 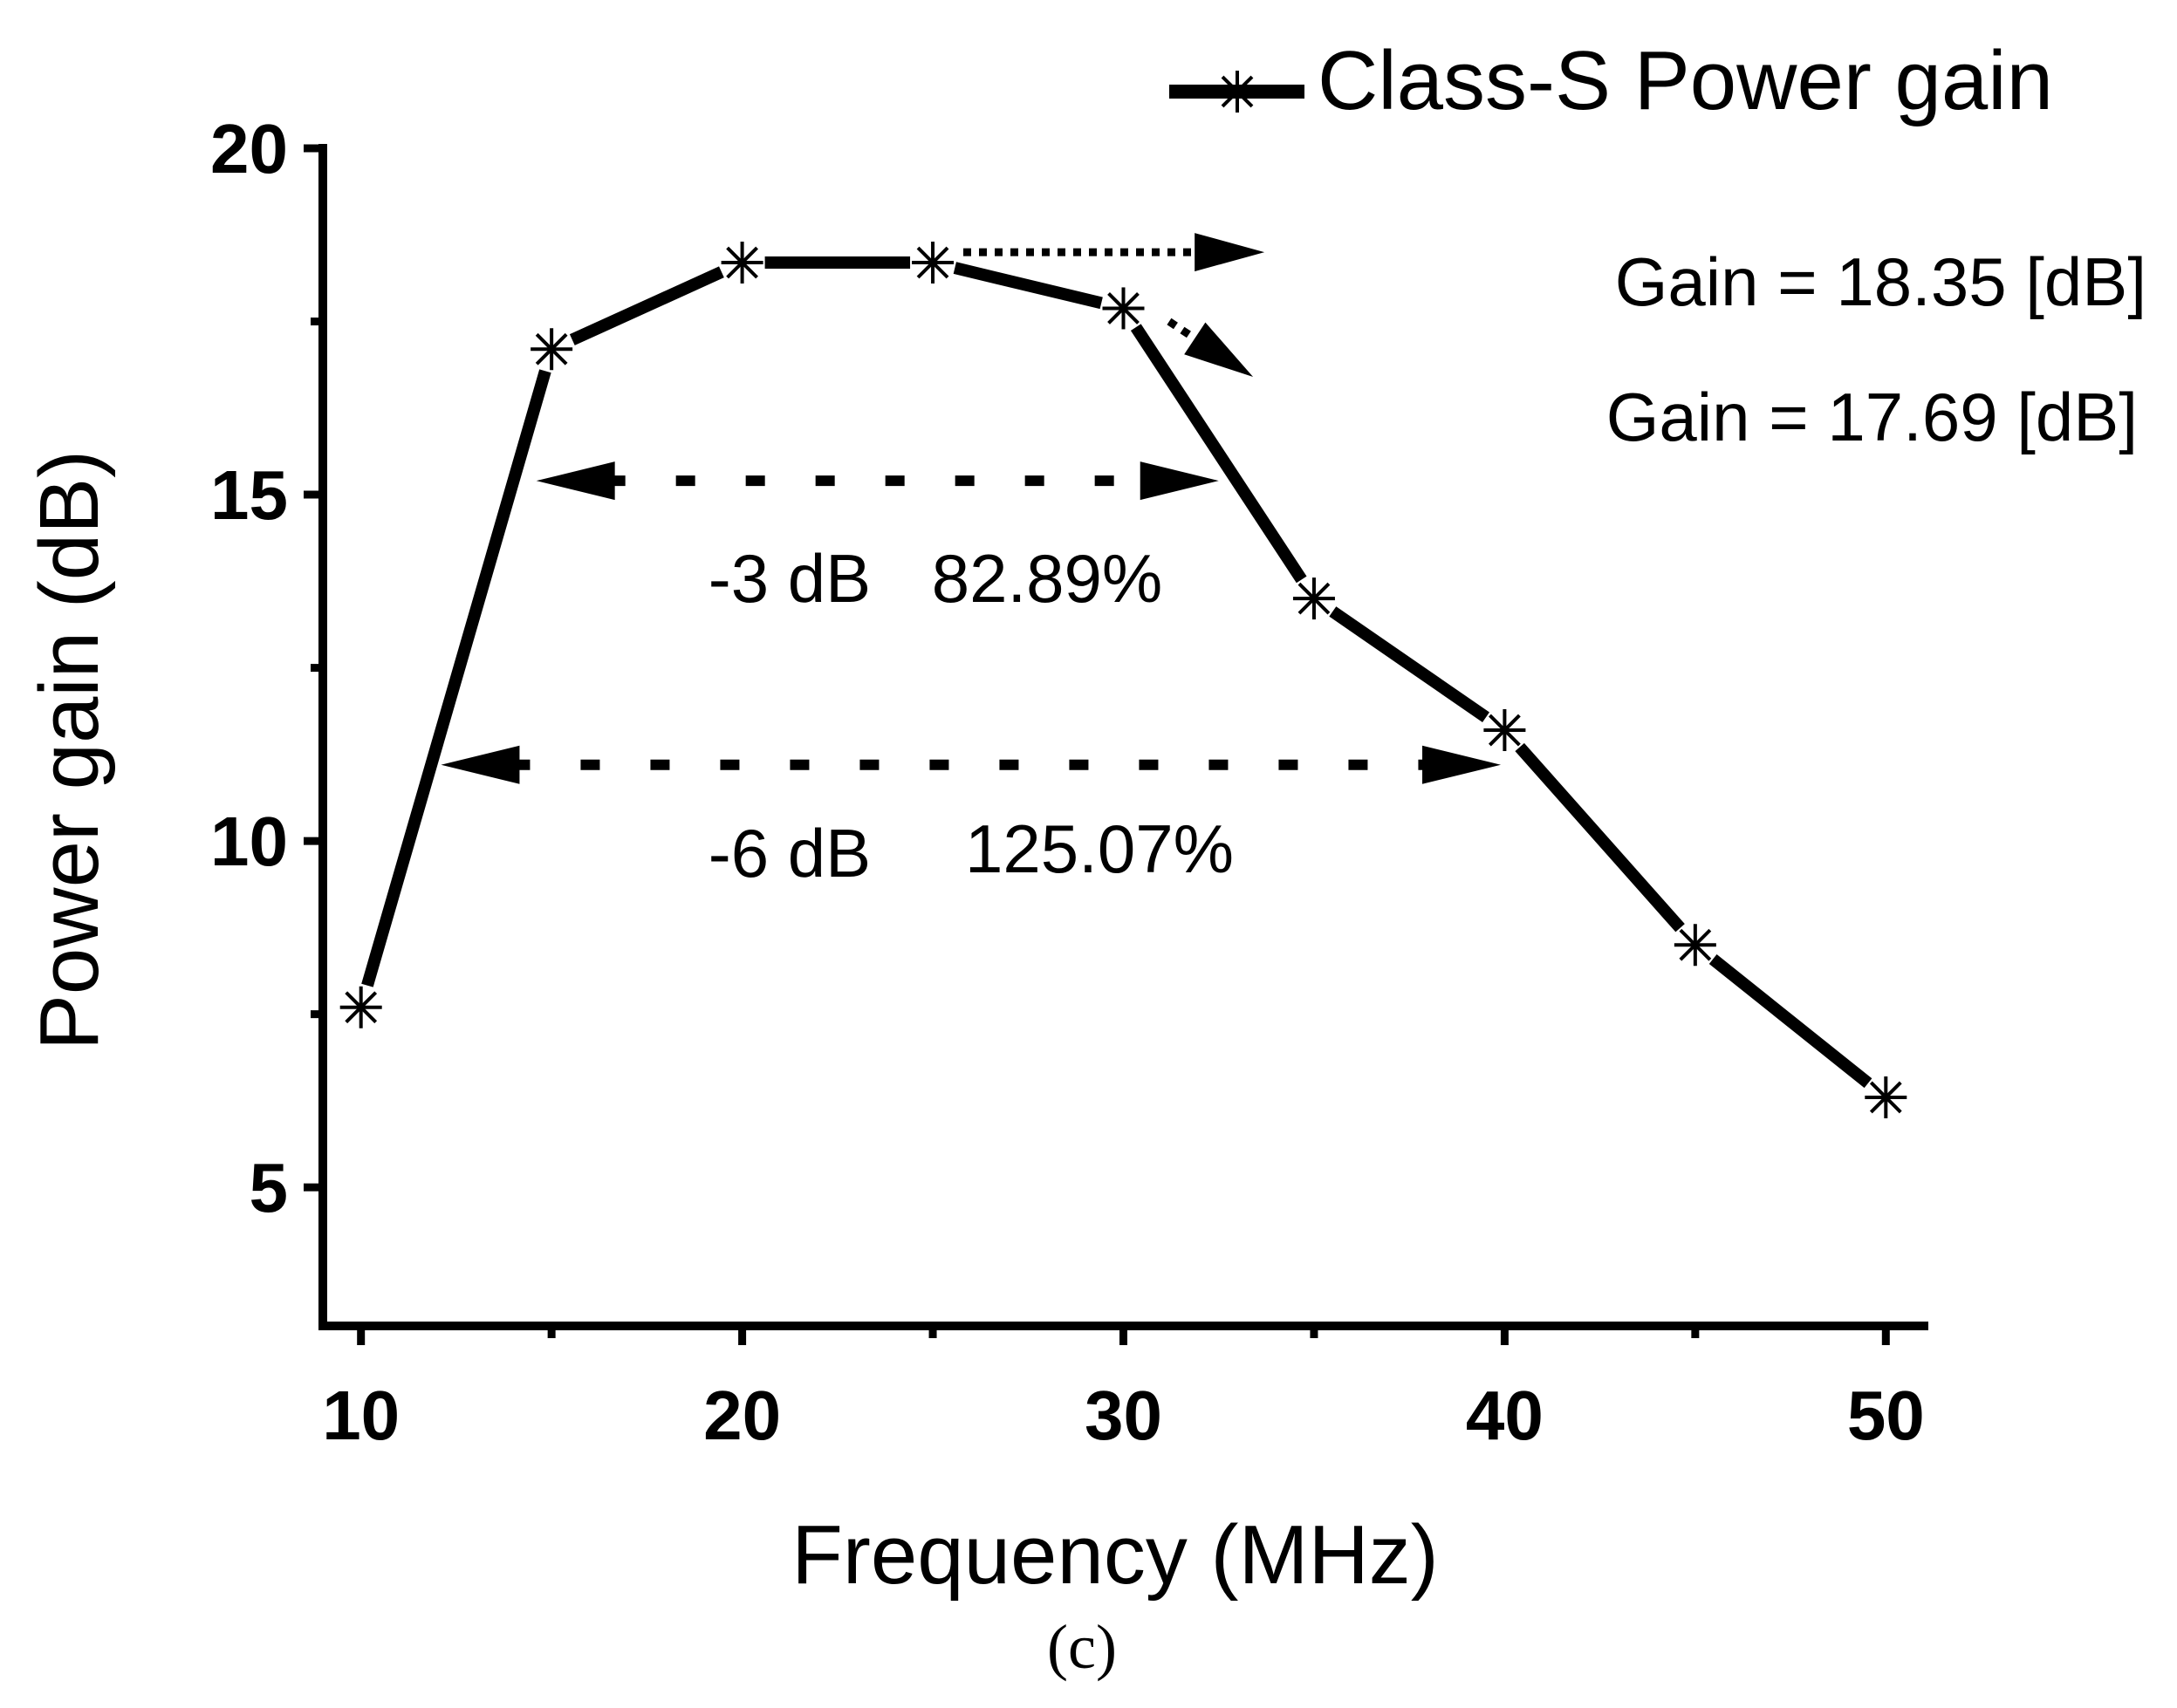 What do you see at coordinates (1886, 1415) in the screenshot?
I see `x-tick-label: 50` at bounding box center [1886, 1415].